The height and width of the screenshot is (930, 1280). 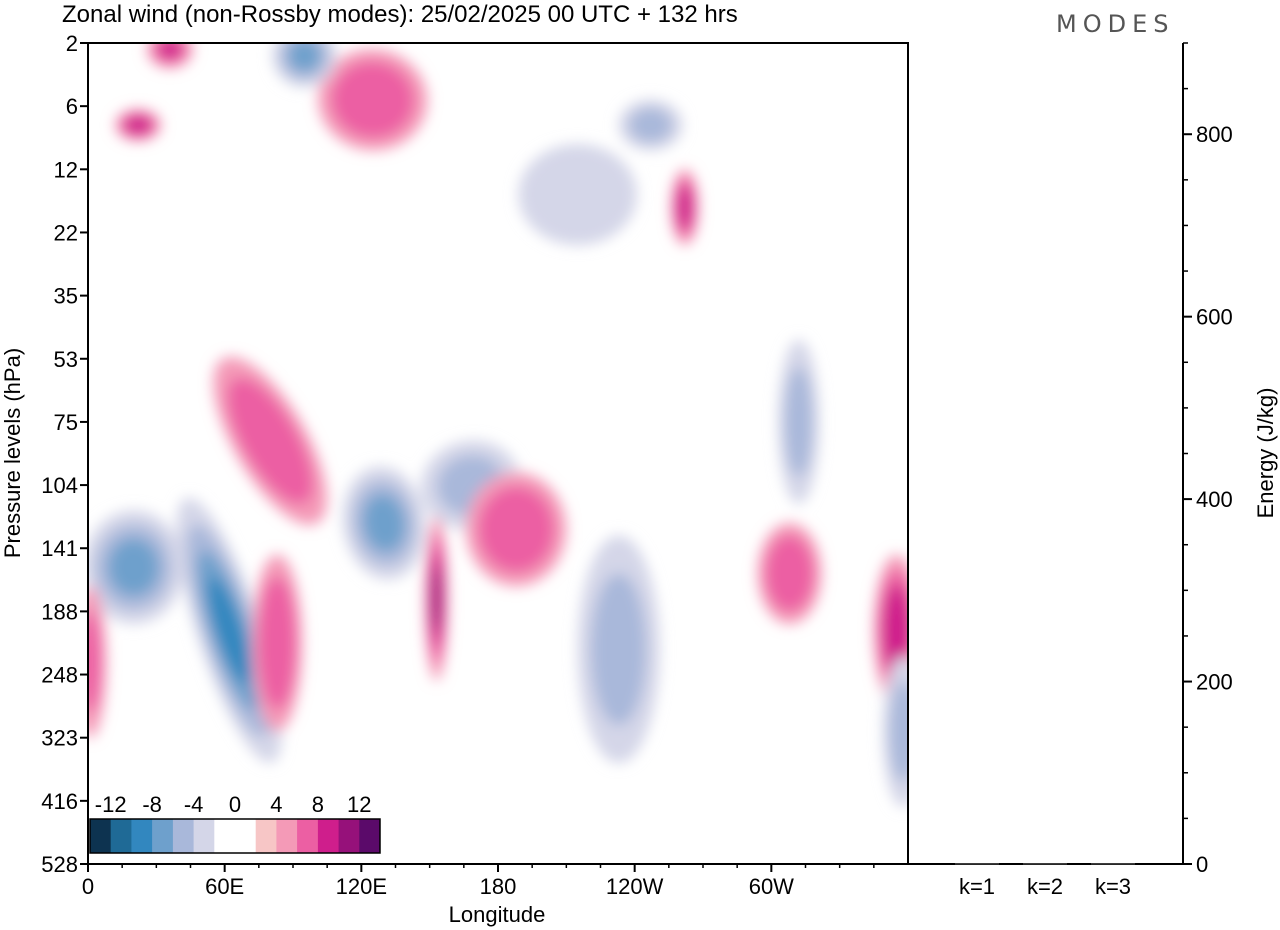 What do you see at coordinates (498, 886) in the screenshot?
I see `x-tick-label: 180` at bounding box center [498, 886].